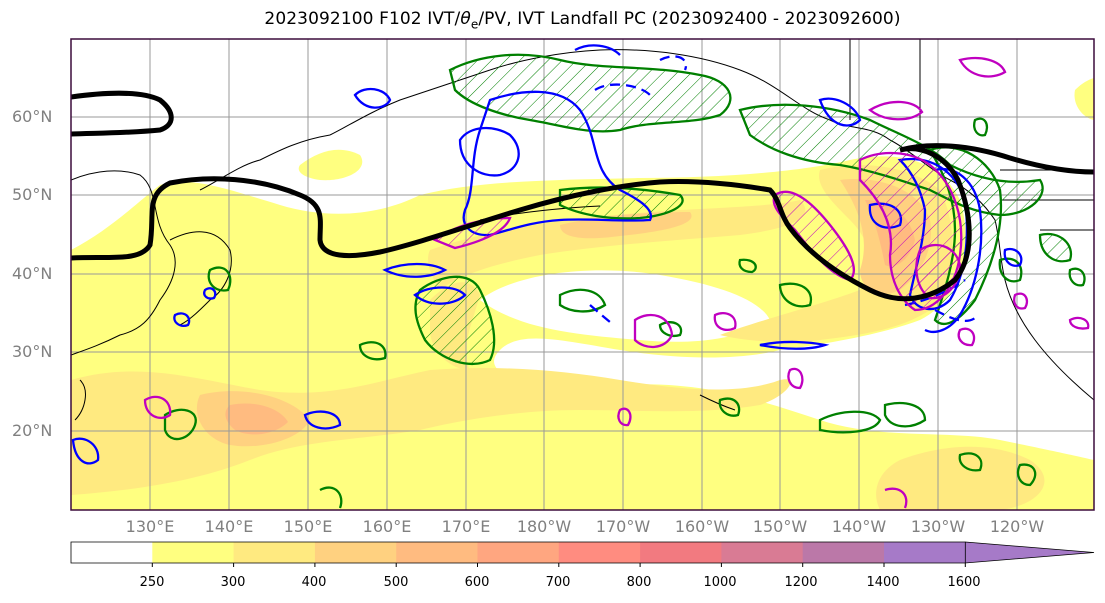  Describe the element at coordinates (859, 526) in the screenshot. I see `lon-tick-label: 140°W` at that location.